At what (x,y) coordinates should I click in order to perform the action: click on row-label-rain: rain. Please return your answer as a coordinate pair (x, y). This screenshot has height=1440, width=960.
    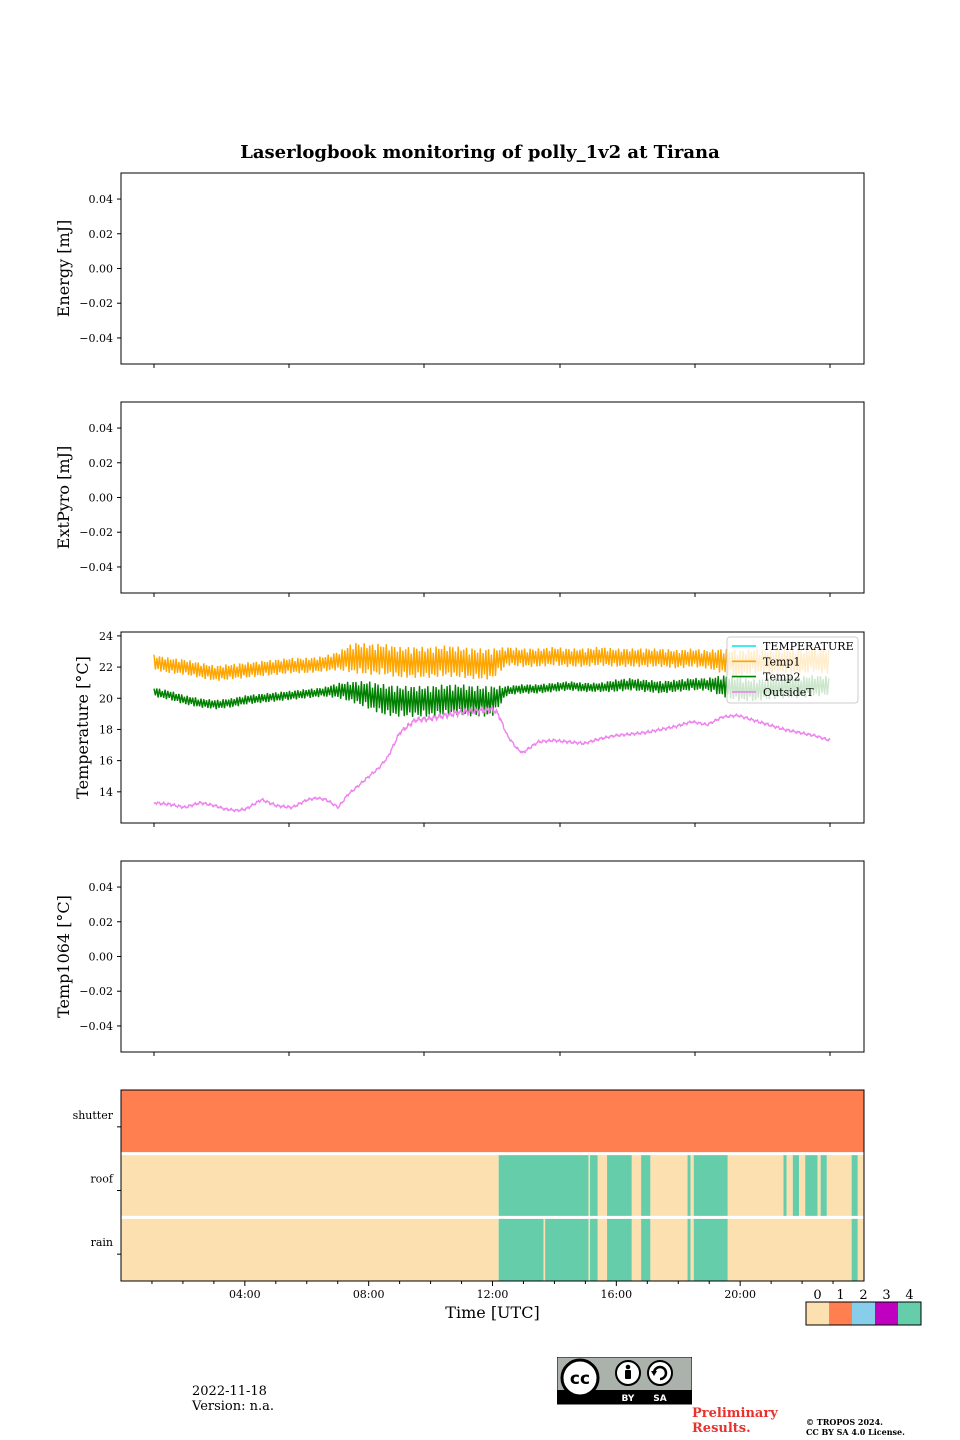
    Looking at the image, I should click on (102, 1242).